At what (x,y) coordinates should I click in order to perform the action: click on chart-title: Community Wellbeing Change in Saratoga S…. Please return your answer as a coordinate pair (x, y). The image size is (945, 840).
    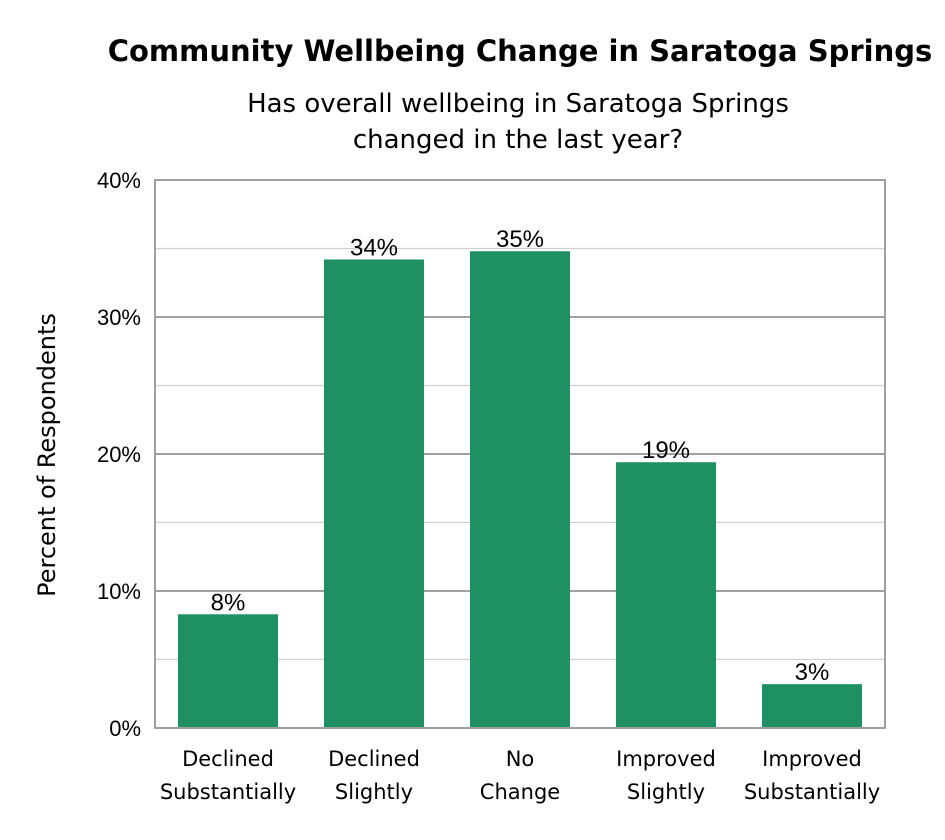
    Looking at the image, I should click on (520, 51).